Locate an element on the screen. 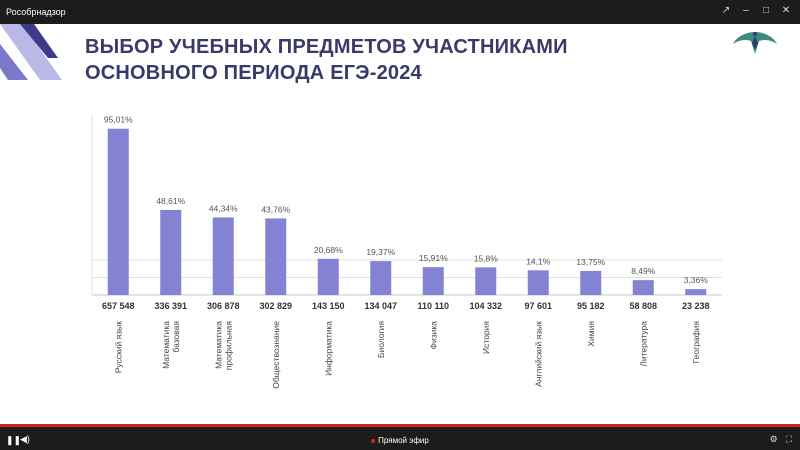  chart-value-label: 13,75% is located at coordinates (590, 262).